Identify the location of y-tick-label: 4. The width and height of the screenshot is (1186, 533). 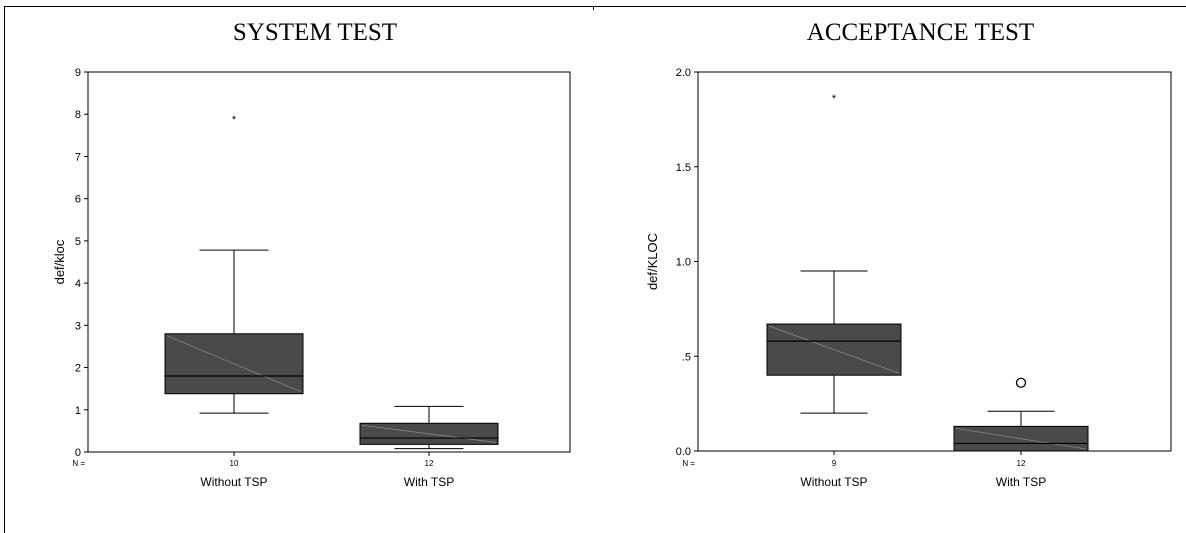
(78, 284).